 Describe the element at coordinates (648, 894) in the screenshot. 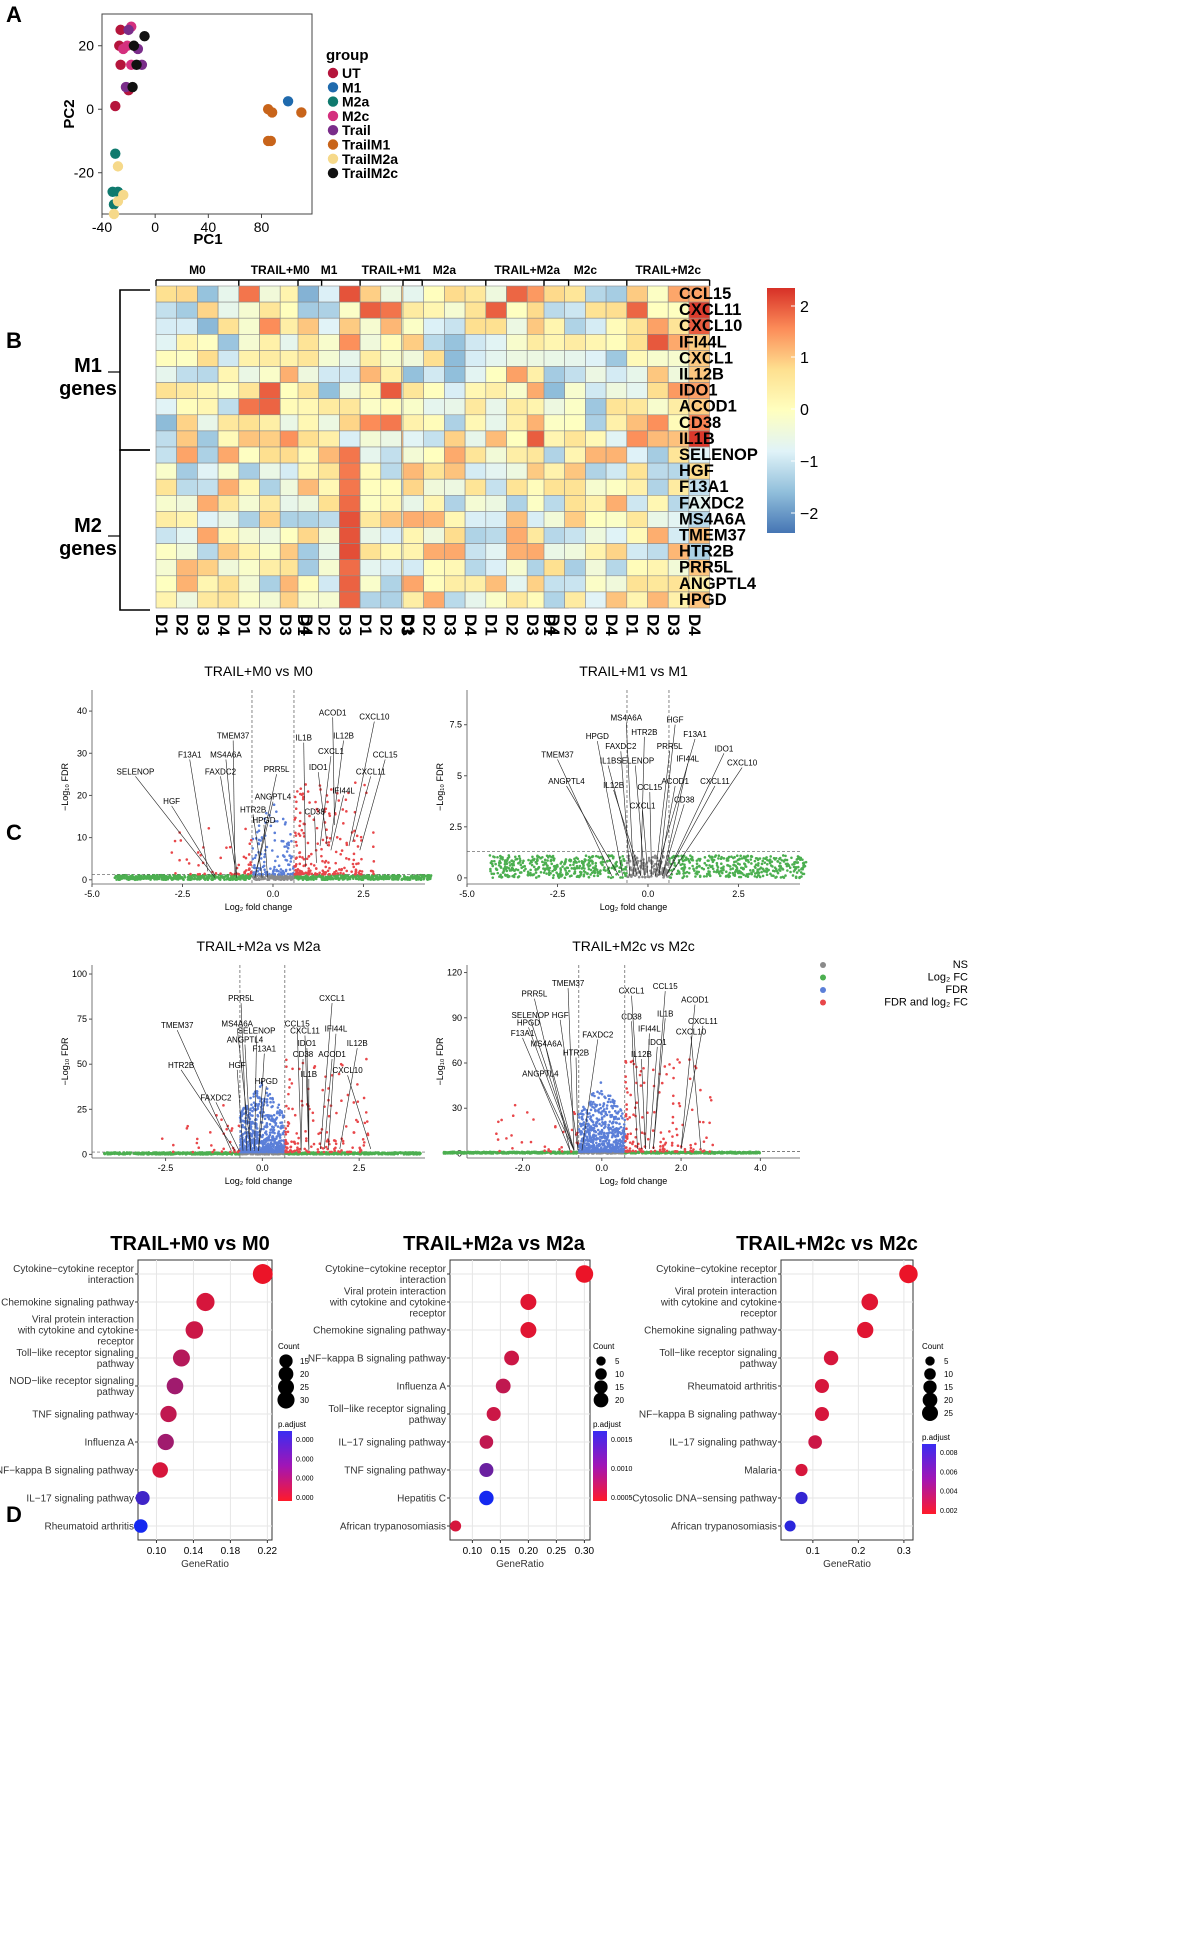

I see `volcano-xtick-label: 0.0` at that location.